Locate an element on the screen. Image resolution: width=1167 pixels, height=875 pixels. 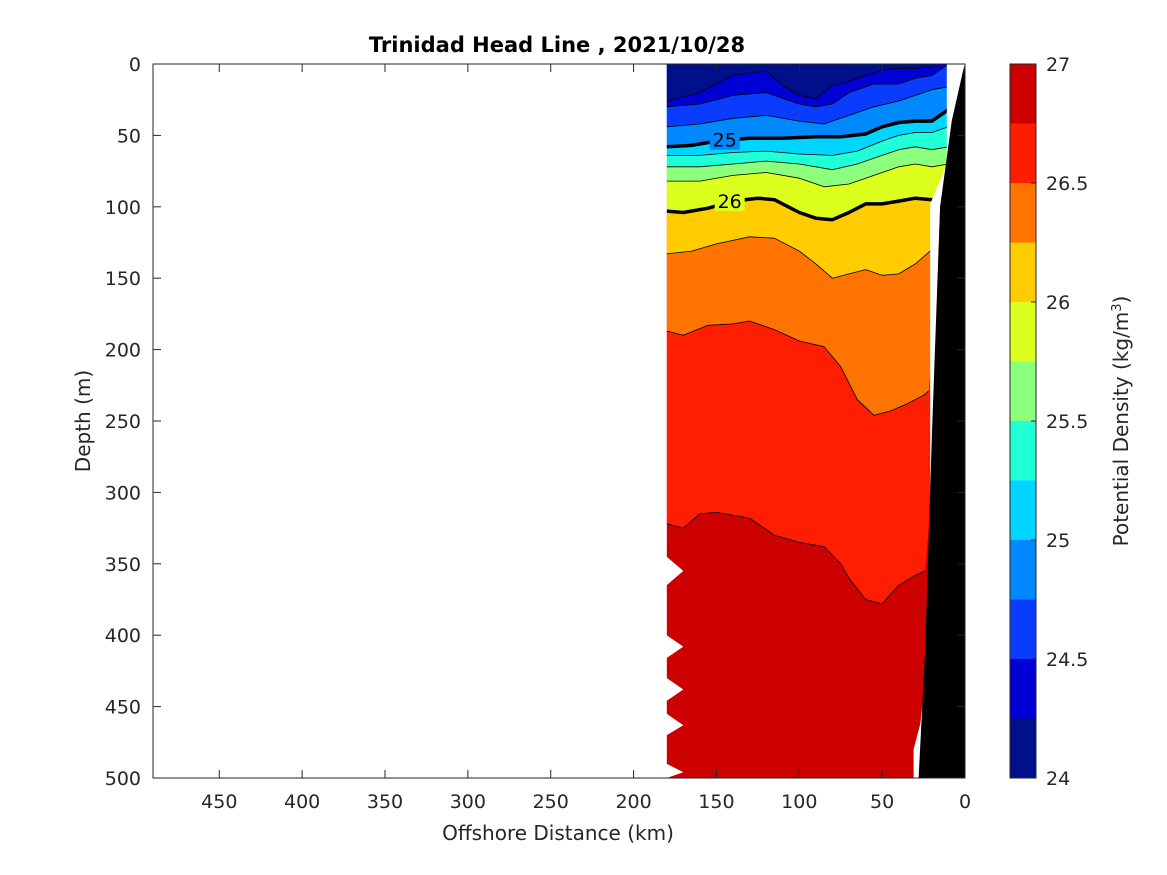
colorbar-tick-label: 24 is located at coordinates (1058, 779).